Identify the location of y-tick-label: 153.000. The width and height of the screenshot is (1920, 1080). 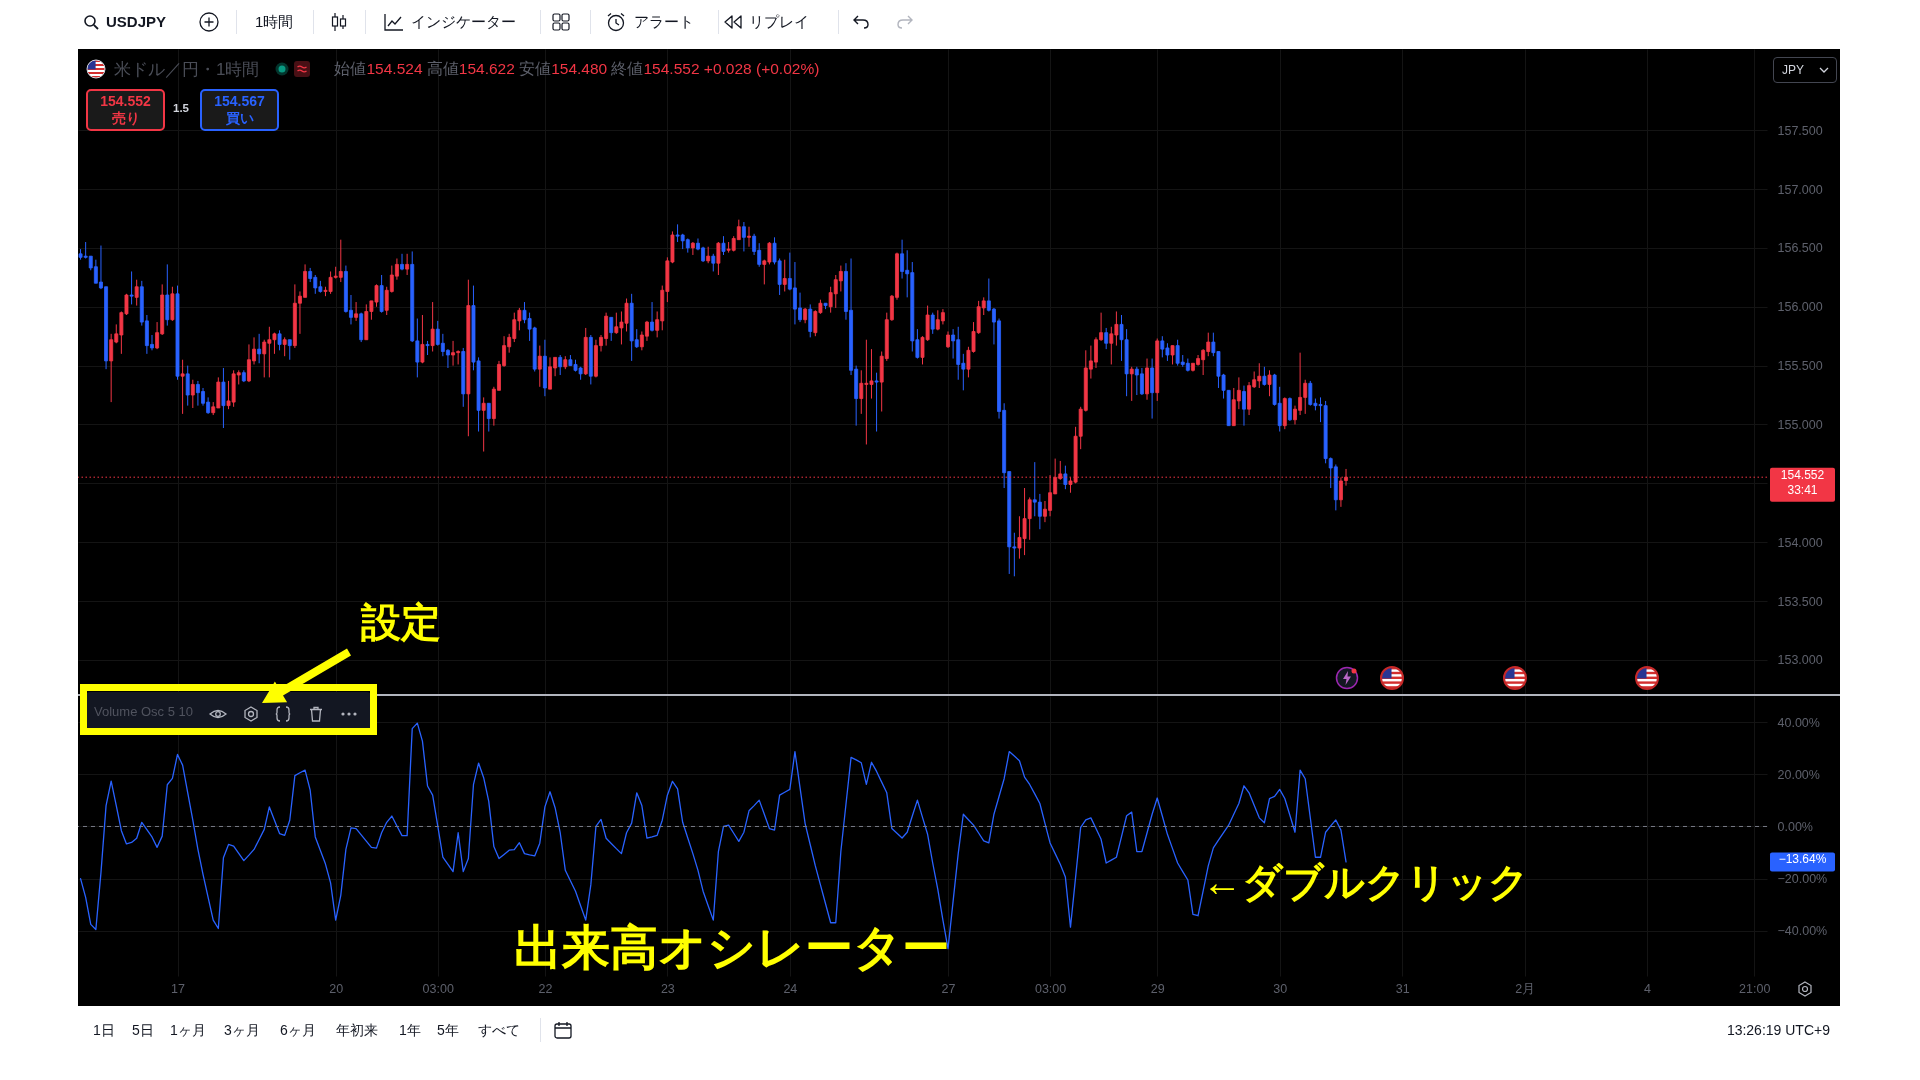
(1800, 660).